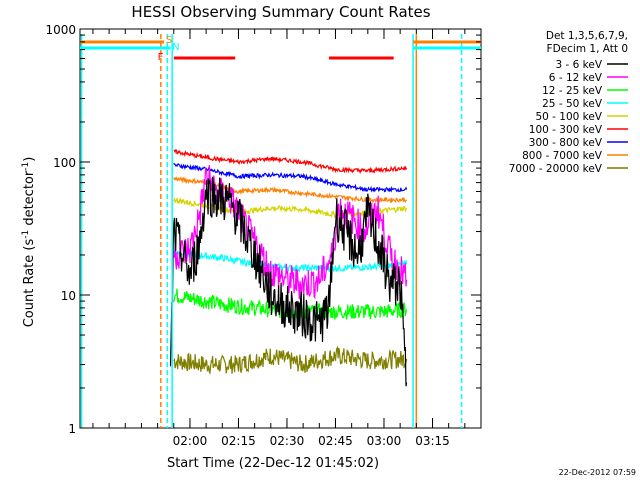 The width and height of the screenshot is (640, 480). I want to click on x-tick-label: 02:45, so click(335, 441).